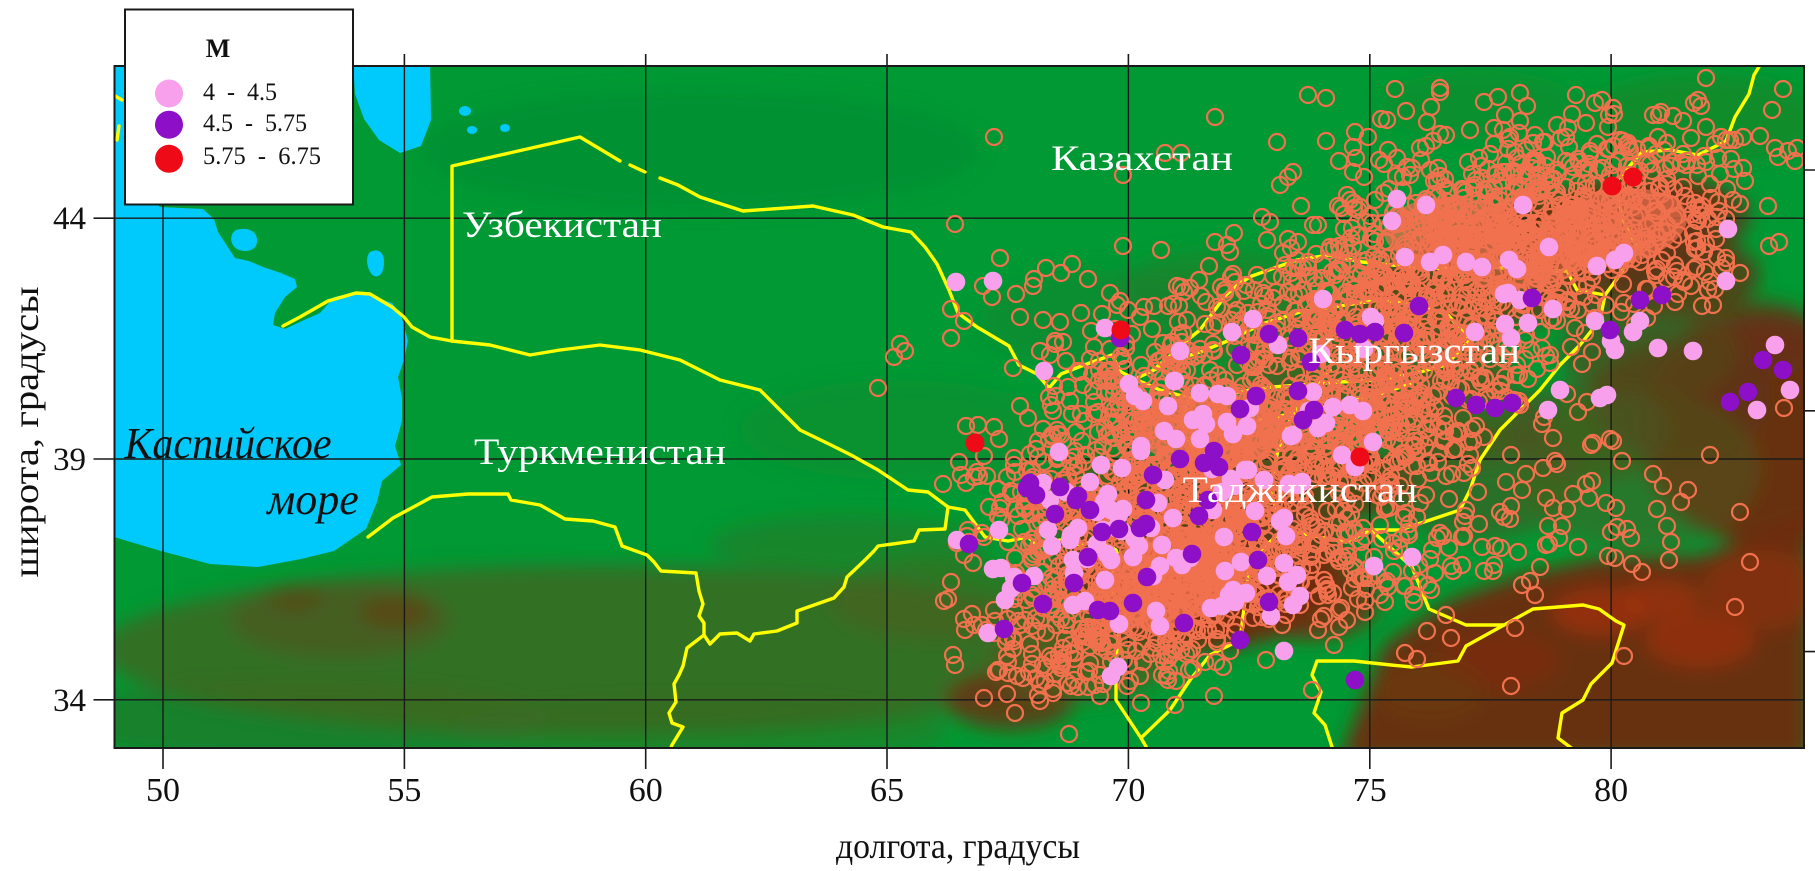  What do you see at coordinates (26, 432) in the screenshot?
I see `svg-text: широта, градусы` at bounding box center [26, 432].